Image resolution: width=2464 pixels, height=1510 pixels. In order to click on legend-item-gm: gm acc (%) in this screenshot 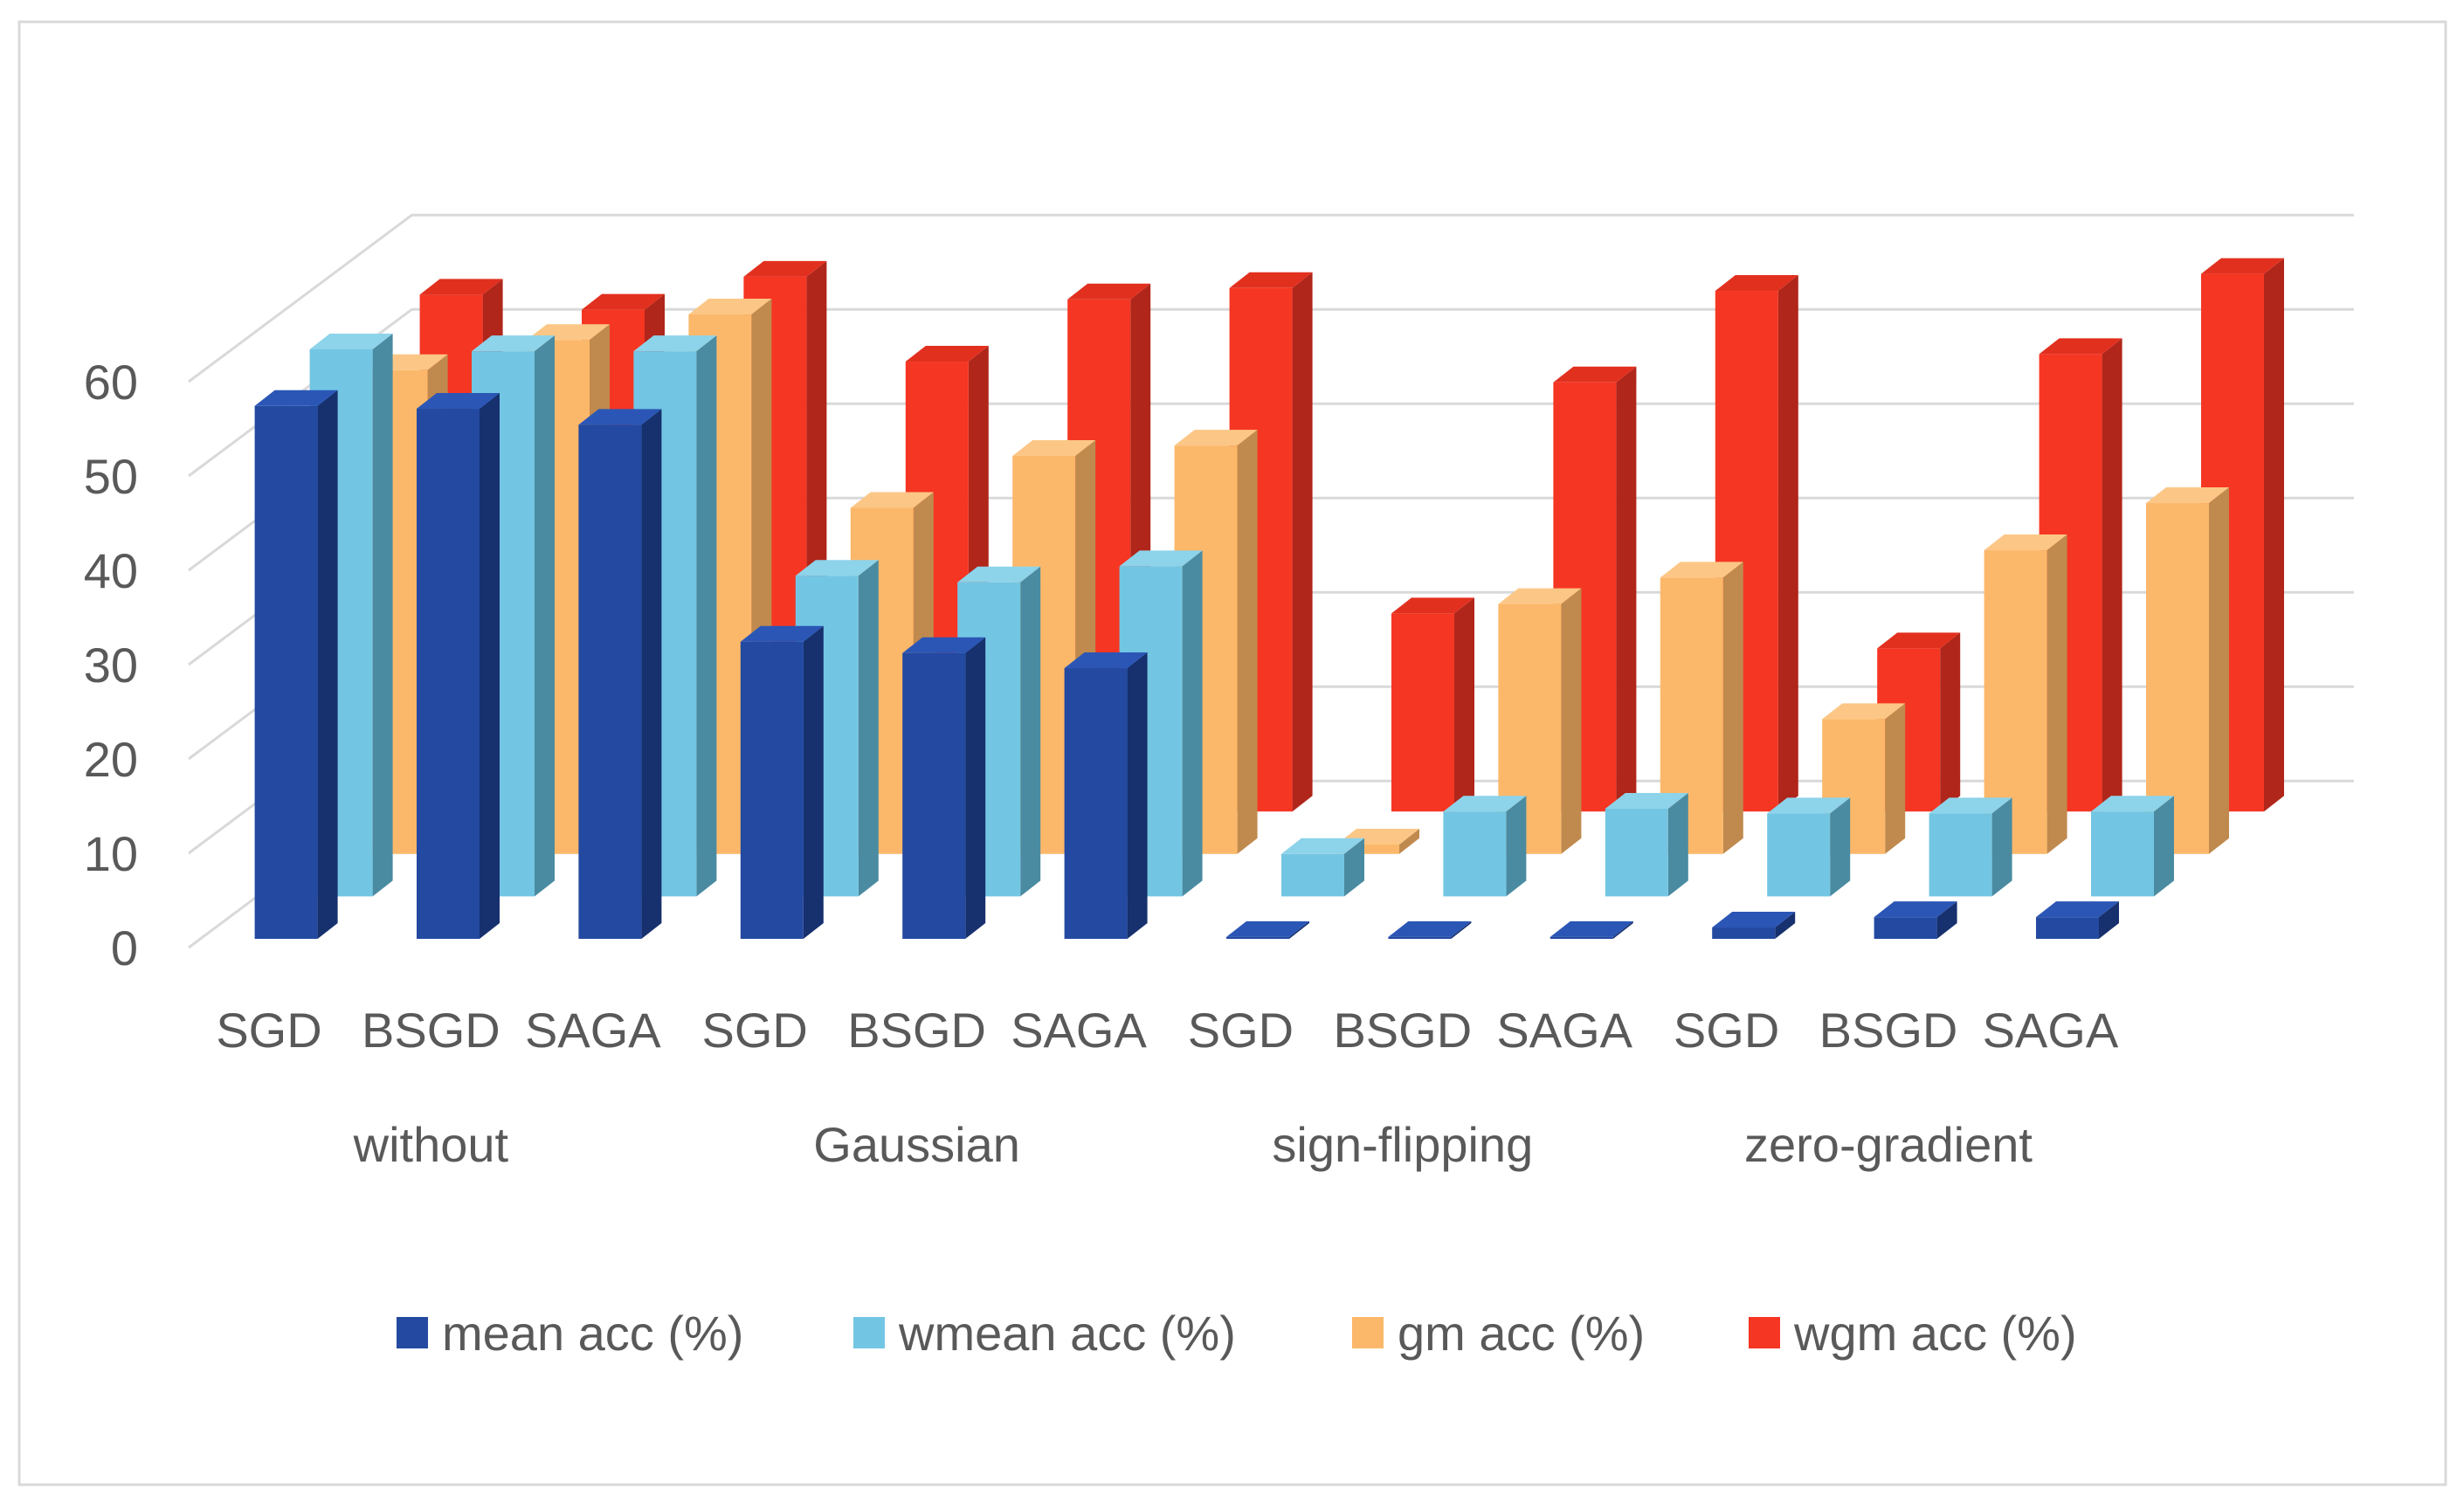, I will do `click(1498, 1334)`.